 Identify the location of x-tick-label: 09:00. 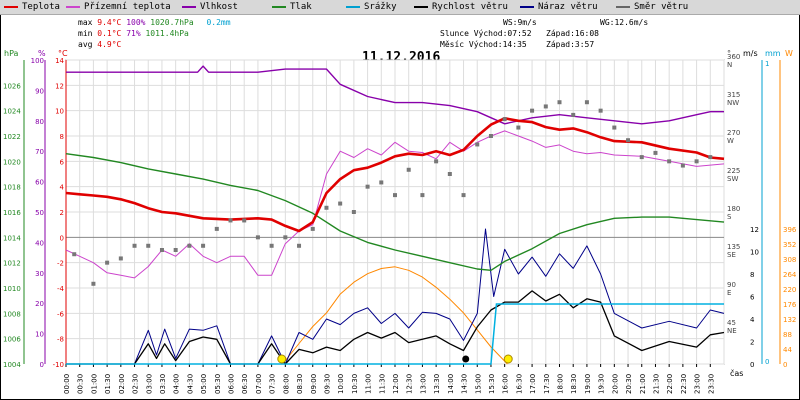
(314, 384).